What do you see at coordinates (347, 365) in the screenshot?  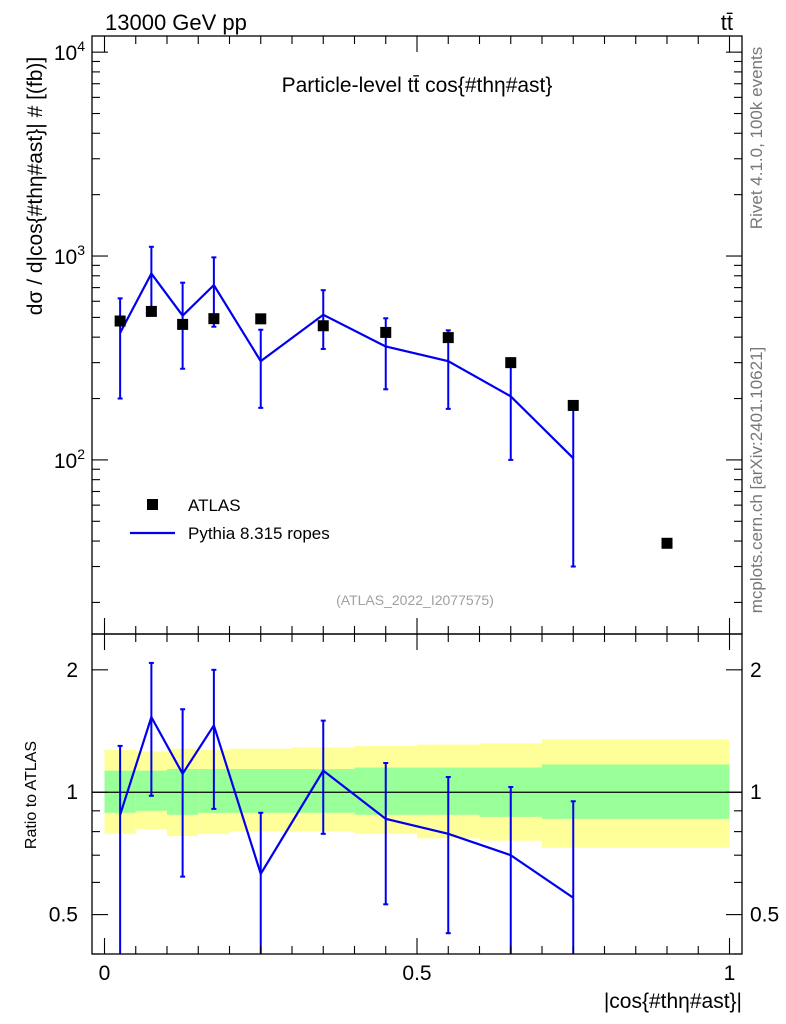 I see `pythia-series-line` at bounding box center [347, 365].